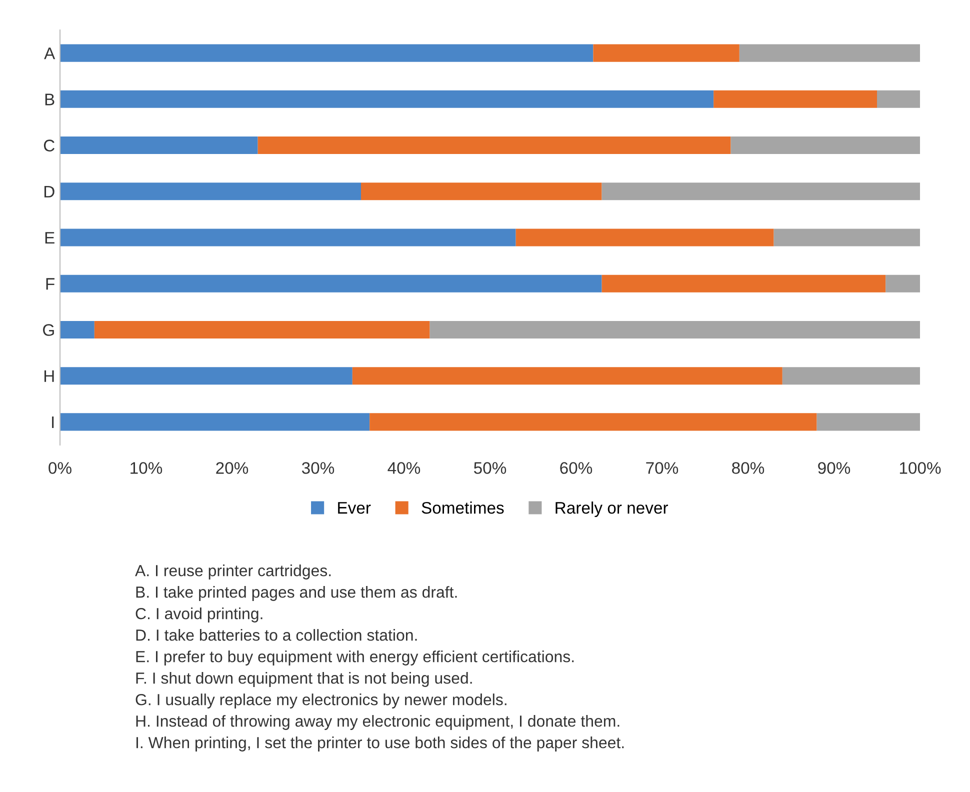  What do you see at coordinates (490, 468) in the screenshot?
I see `x-tick-label: 50%` at bounding box center [490, 468].